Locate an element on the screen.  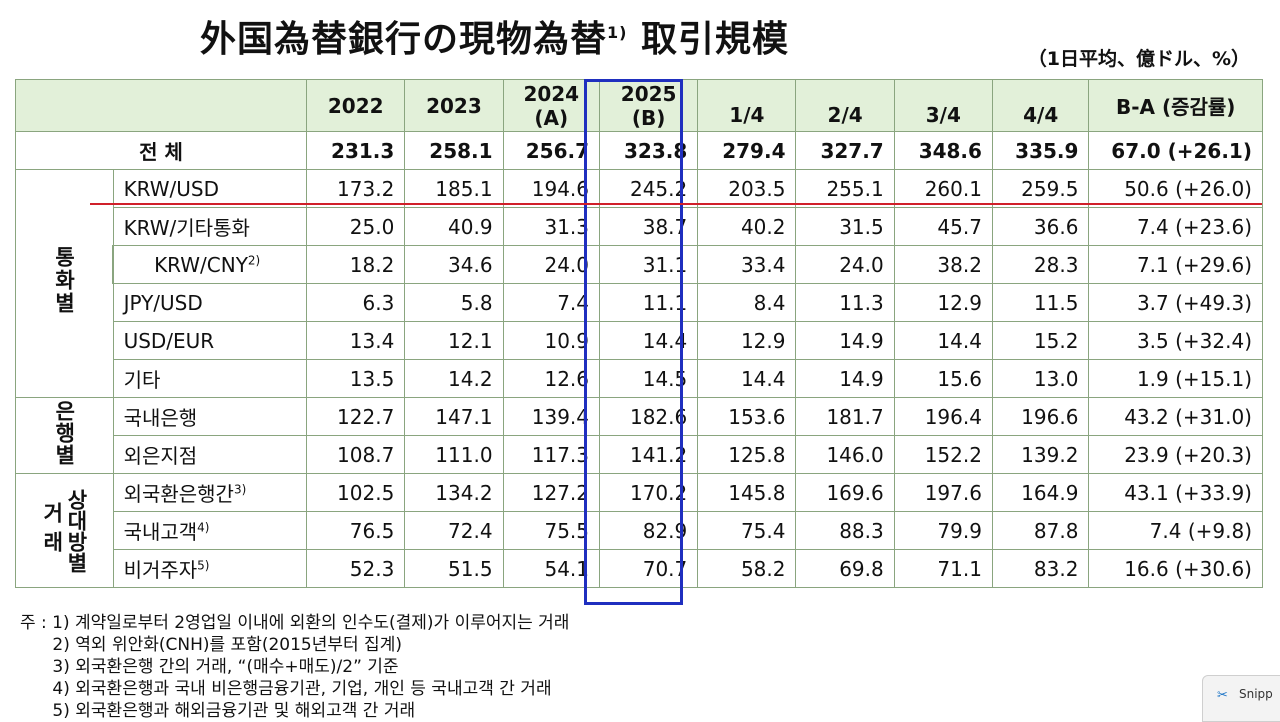
cell: 15.6 is located at coordinates (943, 378).